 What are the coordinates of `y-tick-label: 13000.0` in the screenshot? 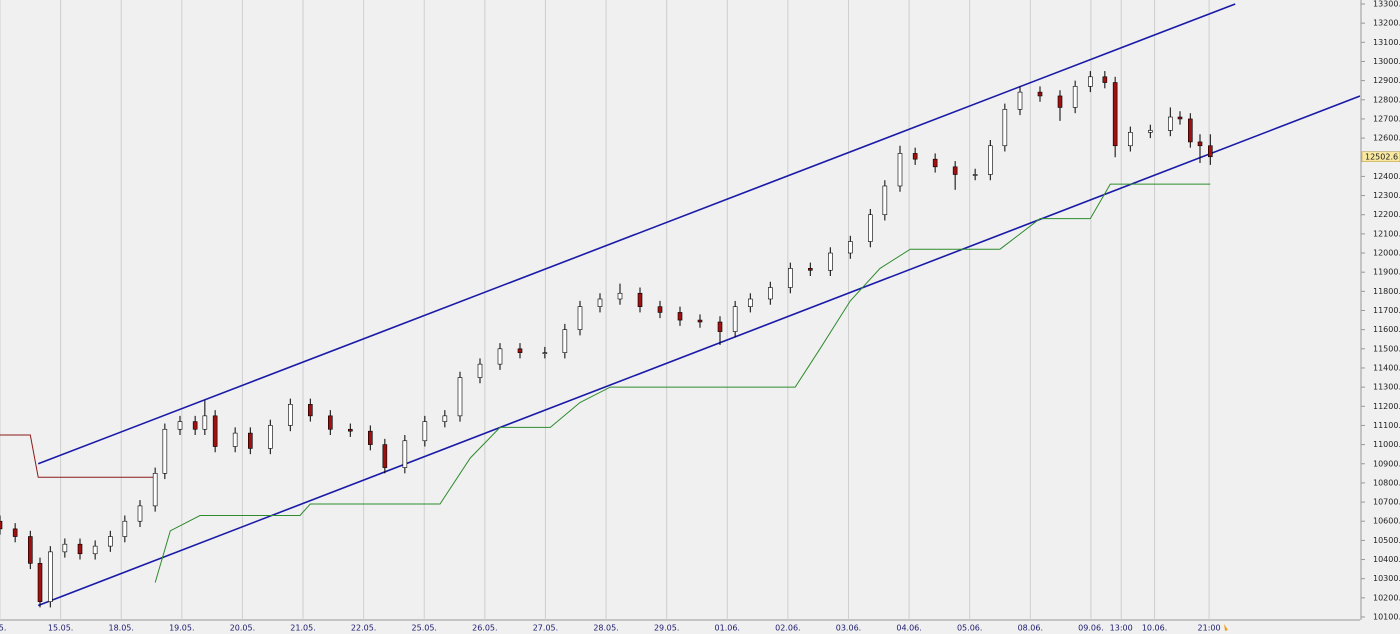 It's located at (1386, 61).